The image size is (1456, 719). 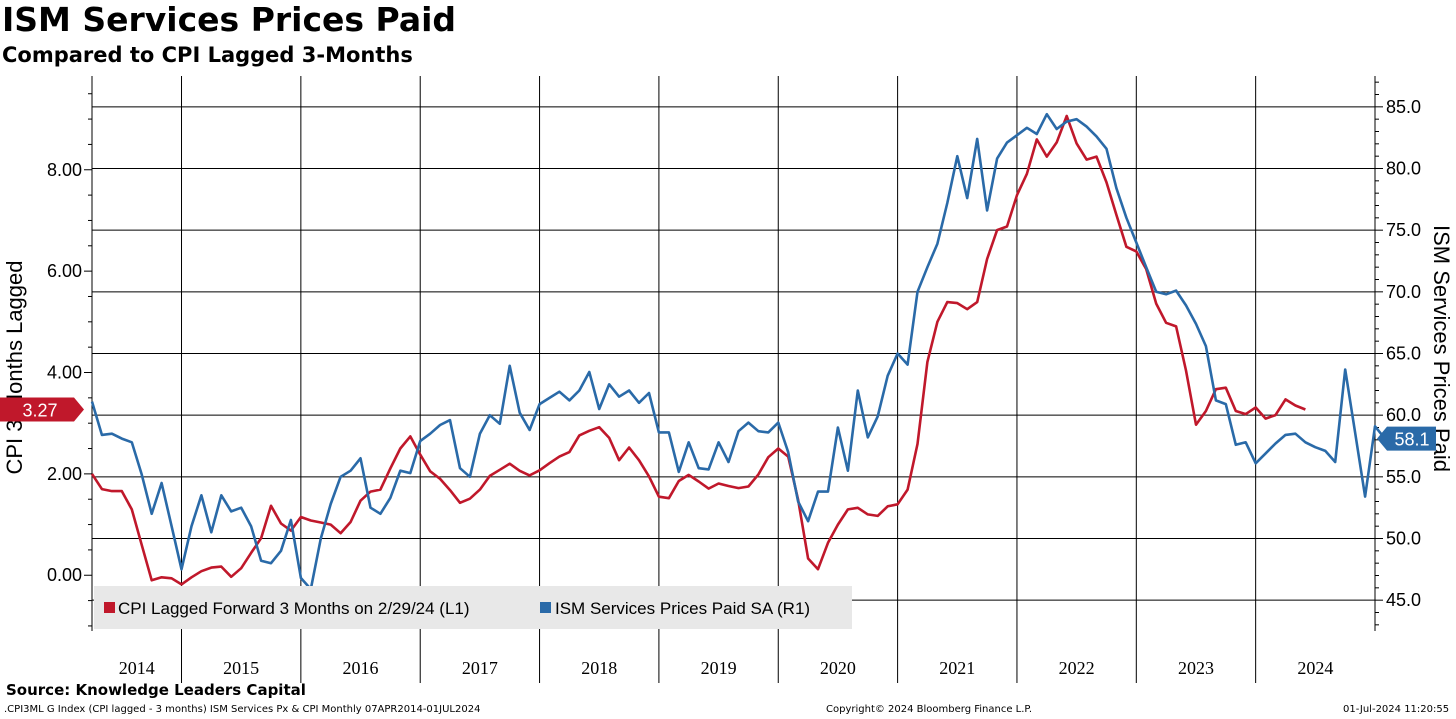 What do you see at coordinates (1403, 415) in the screenshot?
I see `right-tick-label-3: 60.0` at bounding box center [1403, 415].